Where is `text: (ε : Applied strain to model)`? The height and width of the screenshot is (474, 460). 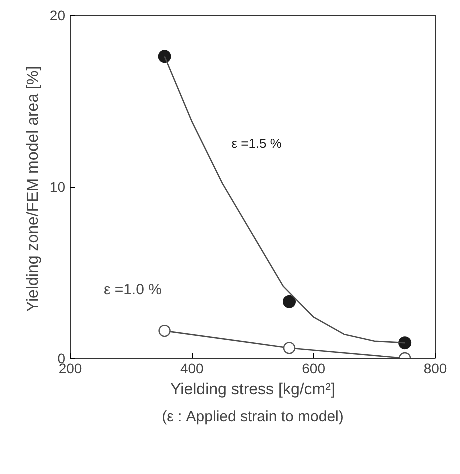 text: (ε : Applied strain to model) is located at coordinates (253, 417).